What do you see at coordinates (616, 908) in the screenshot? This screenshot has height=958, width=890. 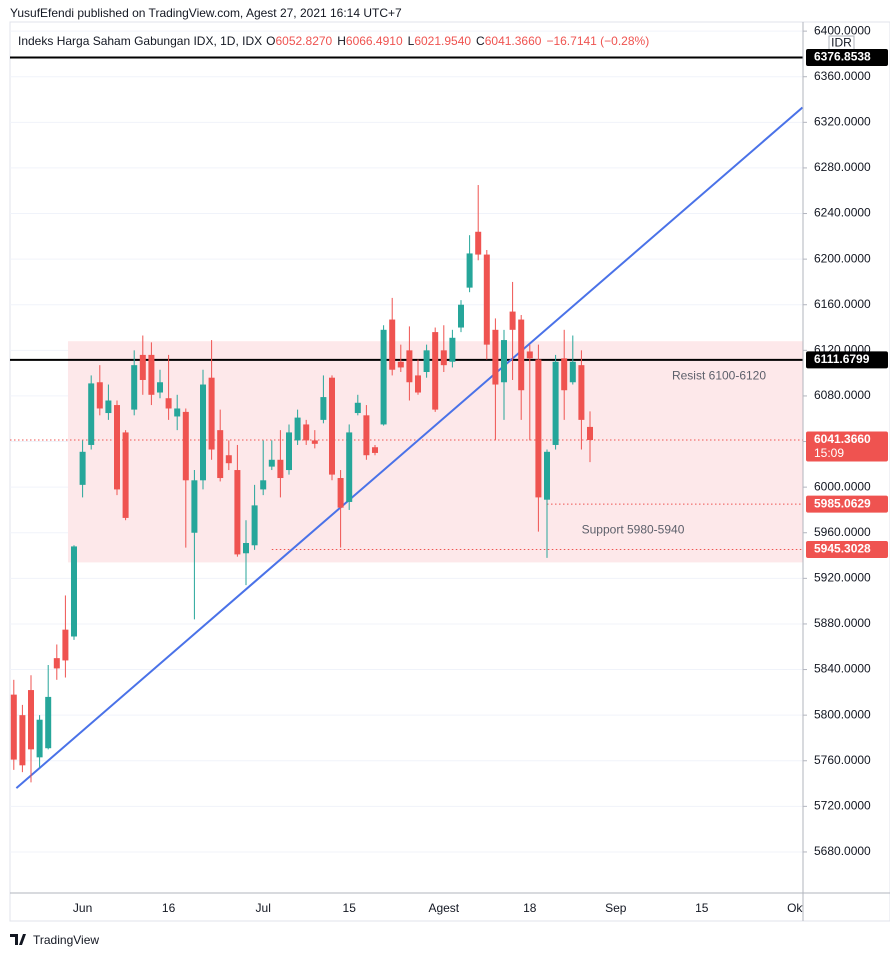 I see `x-tick-label: Sep` at bounding box center [616, 908].